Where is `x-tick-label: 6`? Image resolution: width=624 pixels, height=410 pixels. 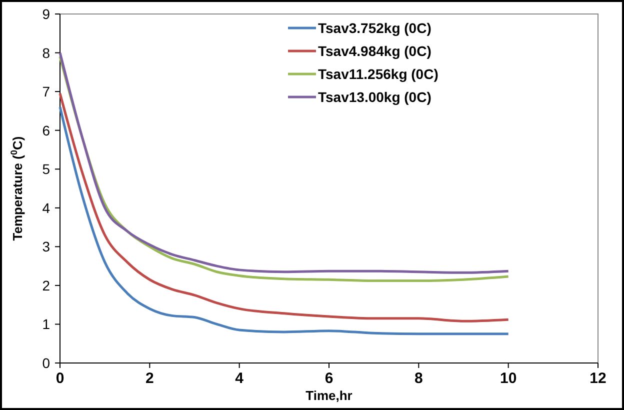 x-tick-label: 6 is located at coordinates (329, 378).